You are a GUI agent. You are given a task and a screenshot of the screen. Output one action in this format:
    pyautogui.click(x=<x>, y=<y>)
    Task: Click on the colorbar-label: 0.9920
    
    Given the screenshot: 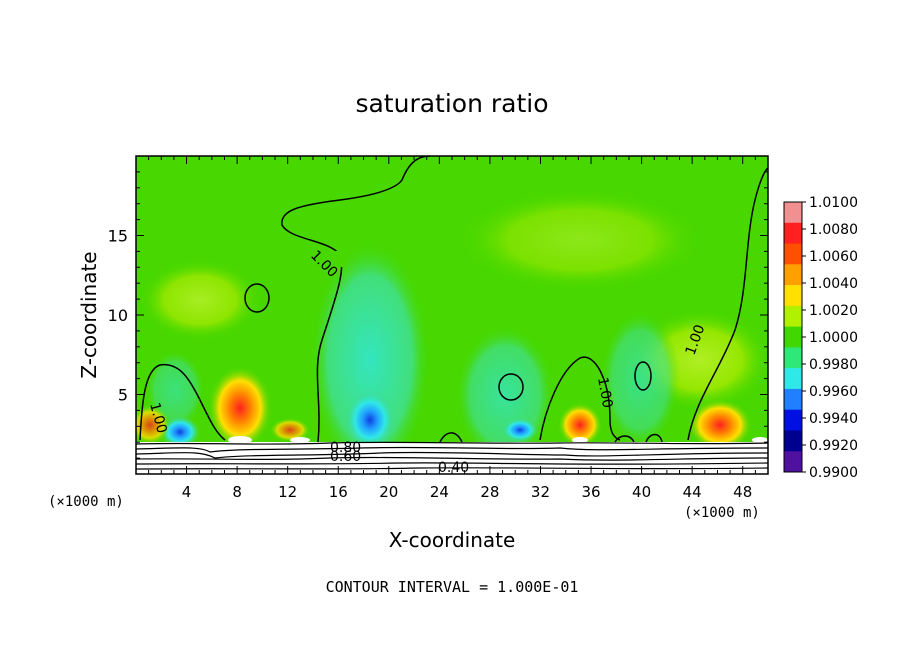 What is the action you would take?
    pyautogui.click(x=833, y=446)
    